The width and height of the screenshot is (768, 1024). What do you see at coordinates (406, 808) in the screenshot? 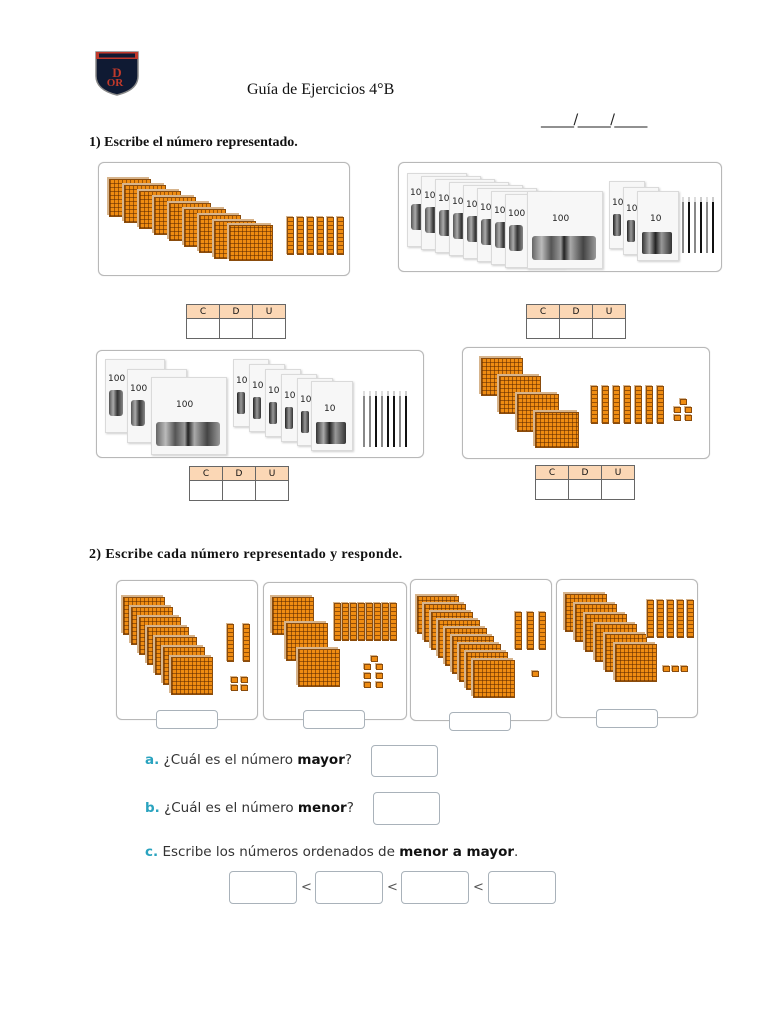
I see `answer-menor-box` at bounding box center [406, 808].